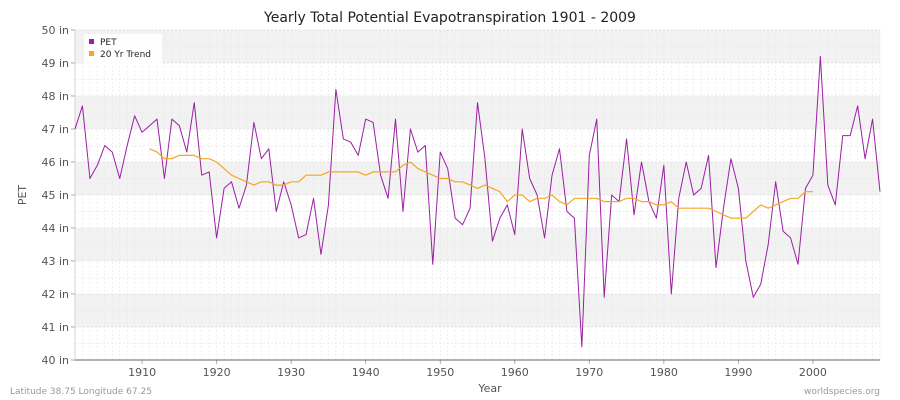  What do you see at coordinates (91, 53) in the screenshot?
I see `legend-swatch-trend` at bounding box center [91, 53].